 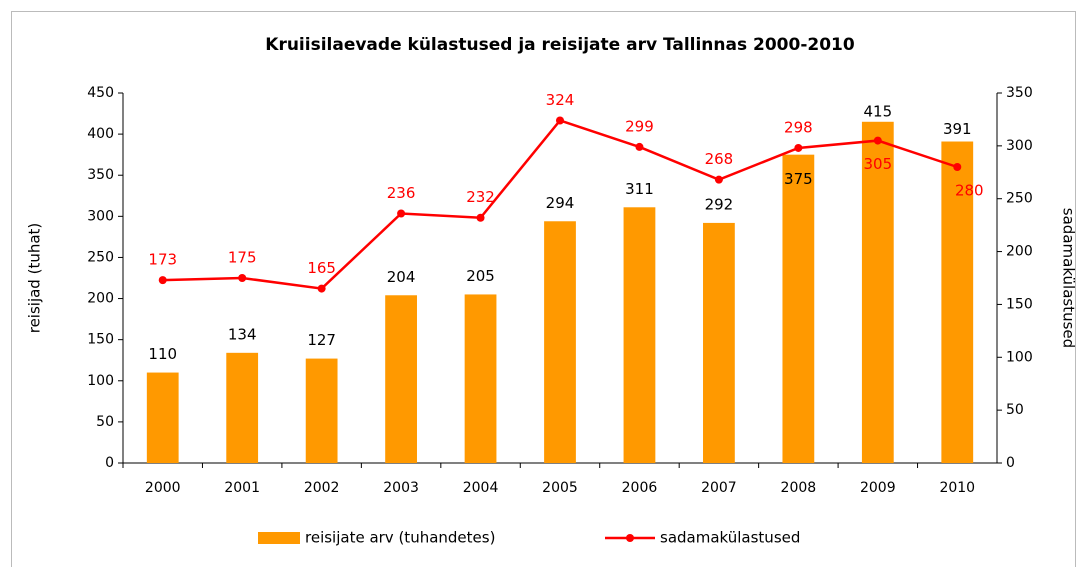 What do you see at coordinates (321, 340) in the screenshot?
I see `bar-value-label: 127` at bounding box center [321, 340].